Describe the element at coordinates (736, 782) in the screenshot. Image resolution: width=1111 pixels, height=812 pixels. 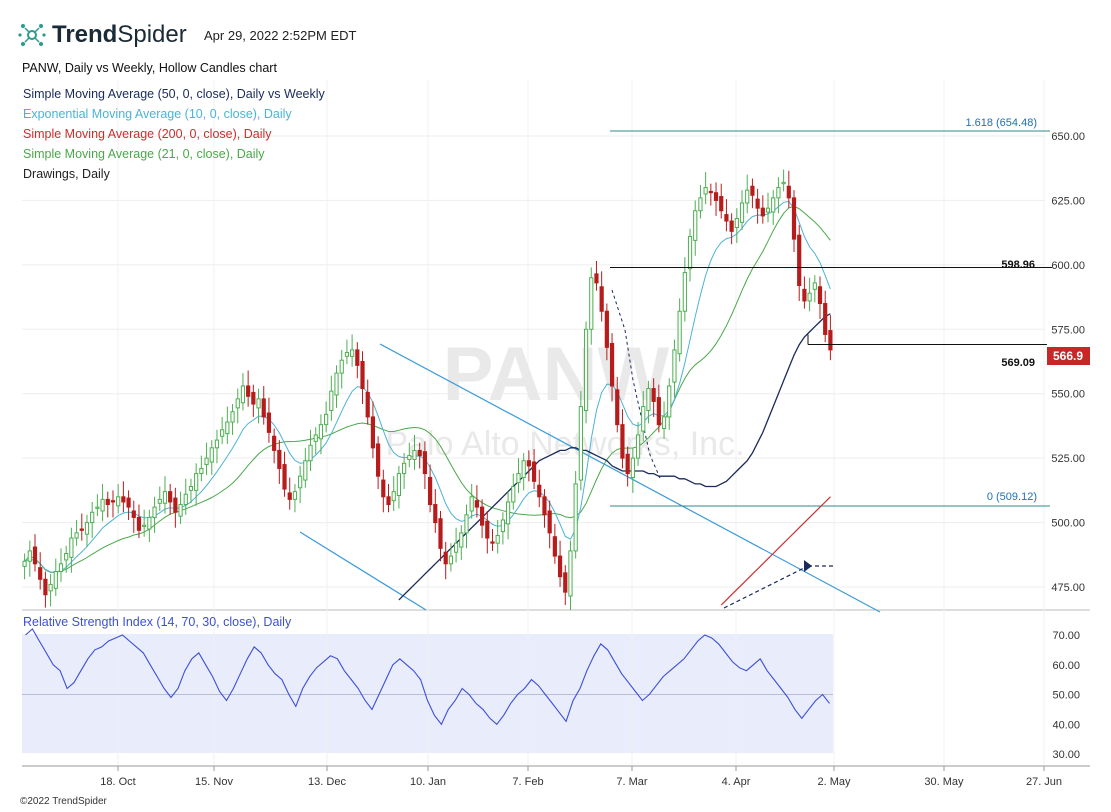
I see `date-tick-label: 4. Apr` at that location.